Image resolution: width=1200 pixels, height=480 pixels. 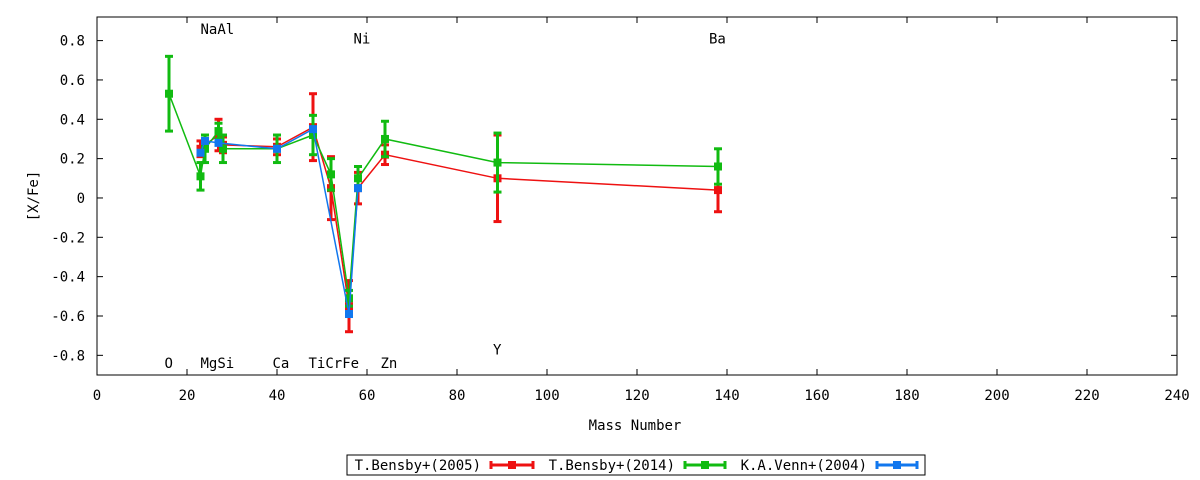 What do you see at coordinates (717, 40) in the screenshot?
I see `element-label: Ba` at bounding box center [717, 40].